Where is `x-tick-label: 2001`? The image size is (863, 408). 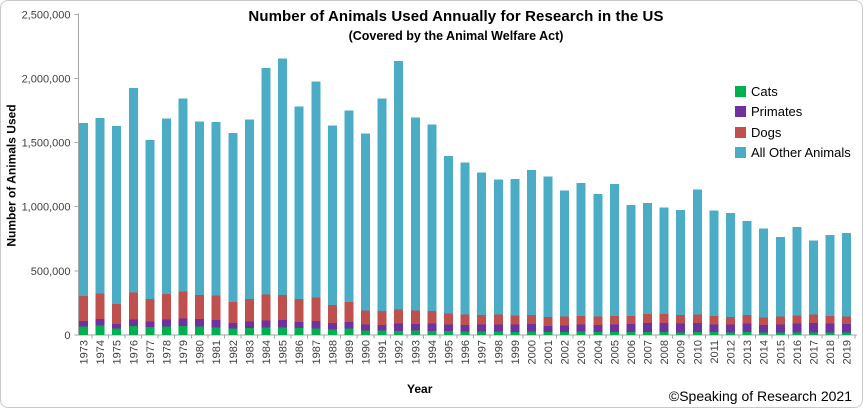 x-tick-label: 2001 is located at coordinates (549, 352).